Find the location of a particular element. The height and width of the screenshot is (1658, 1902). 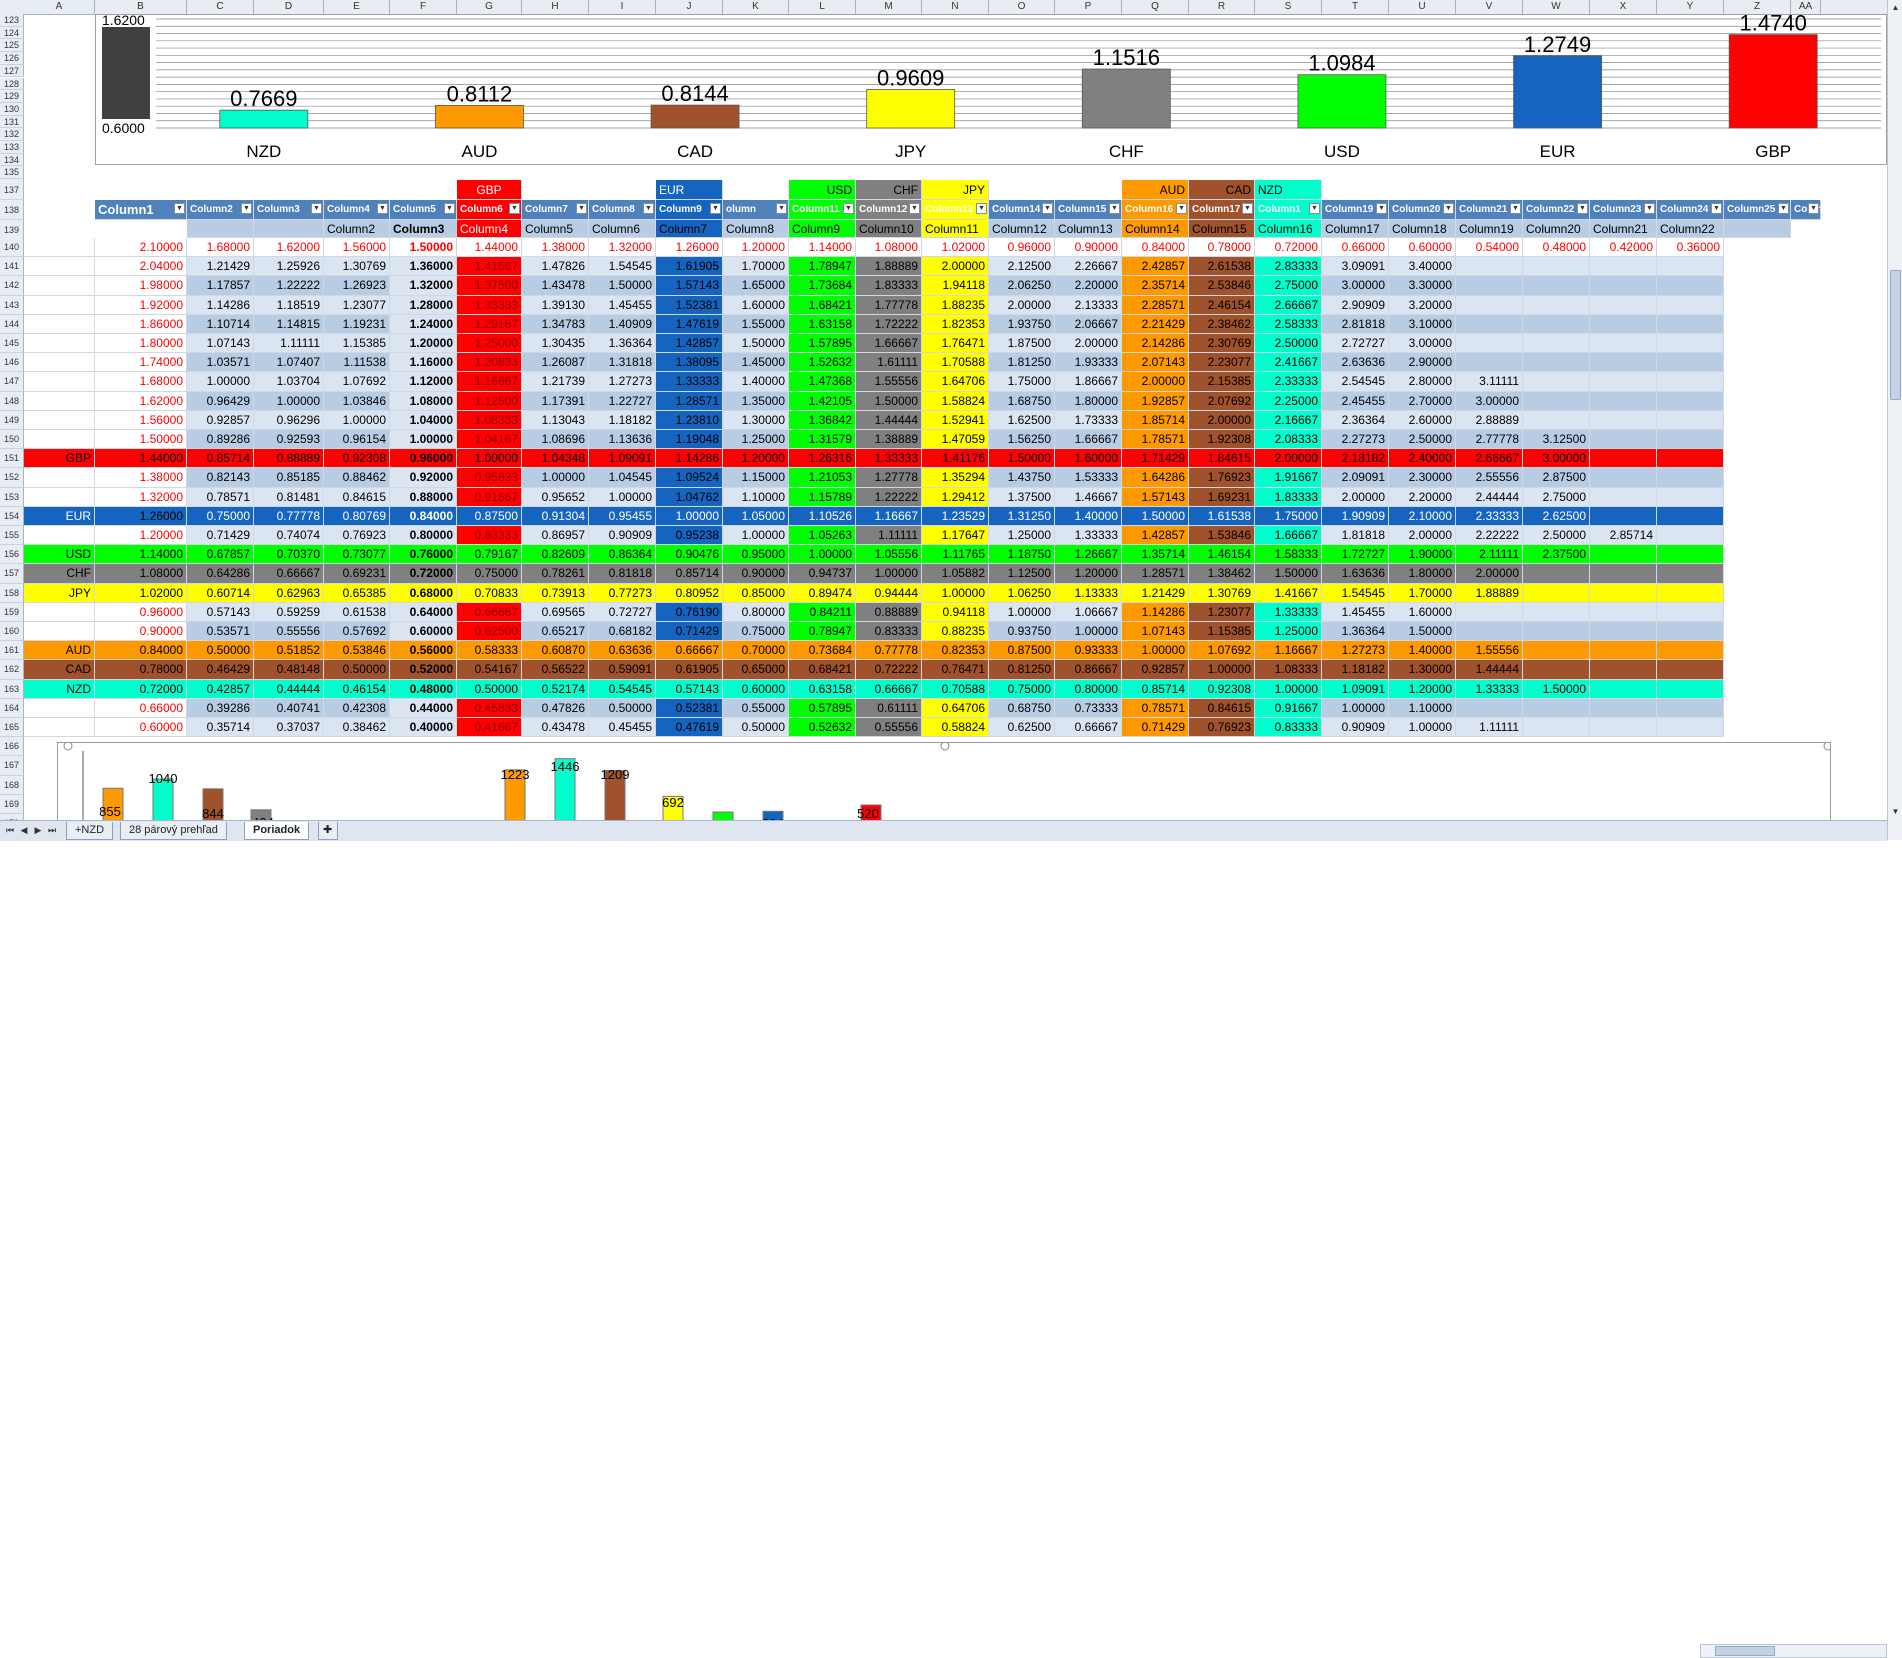

column-header: E is located at coordinates (357, 7).